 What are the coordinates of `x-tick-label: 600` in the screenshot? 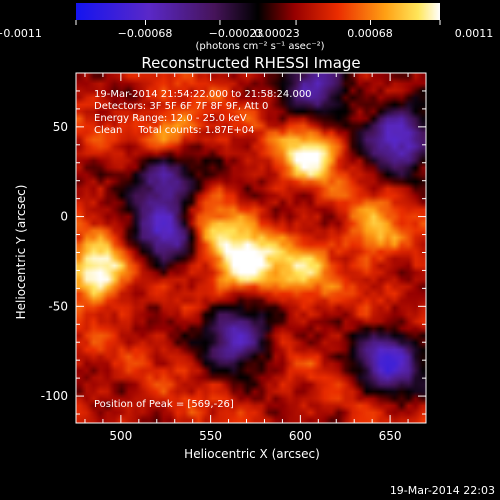 It's located at (300, 436).